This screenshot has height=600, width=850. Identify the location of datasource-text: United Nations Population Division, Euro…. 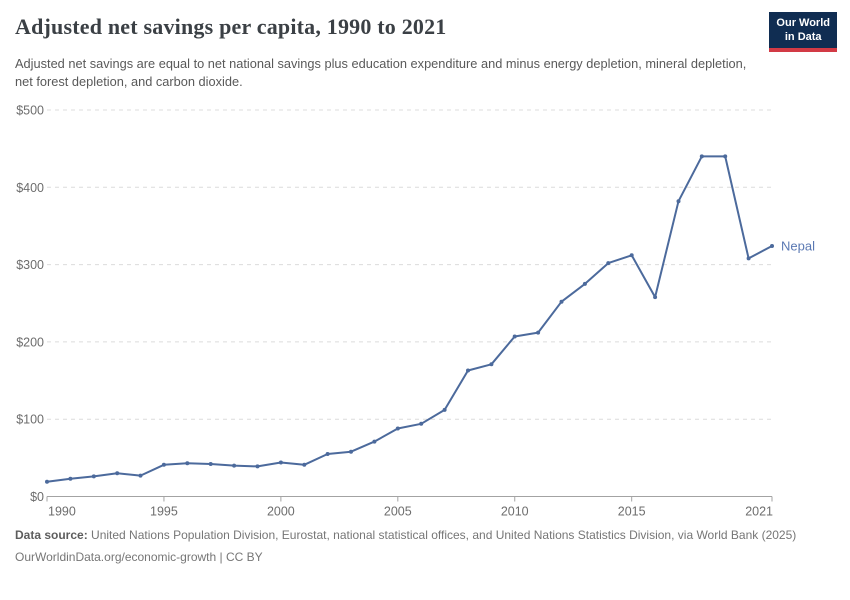
(442, 535).